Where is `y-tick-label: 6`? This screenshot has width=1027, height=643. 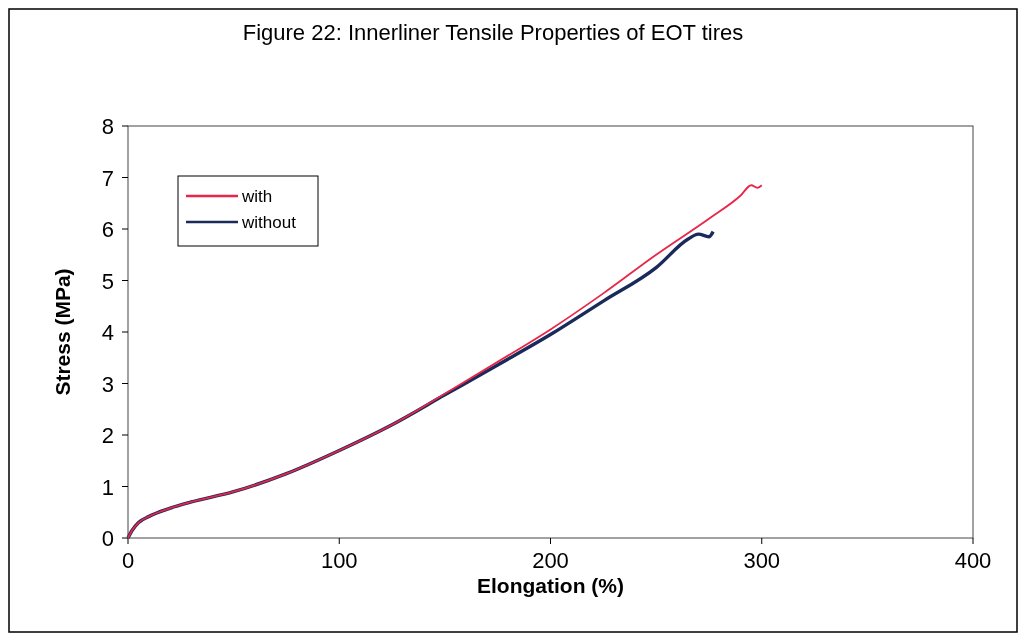 y-tick-label: 6 is located at coordinates (107, 229).